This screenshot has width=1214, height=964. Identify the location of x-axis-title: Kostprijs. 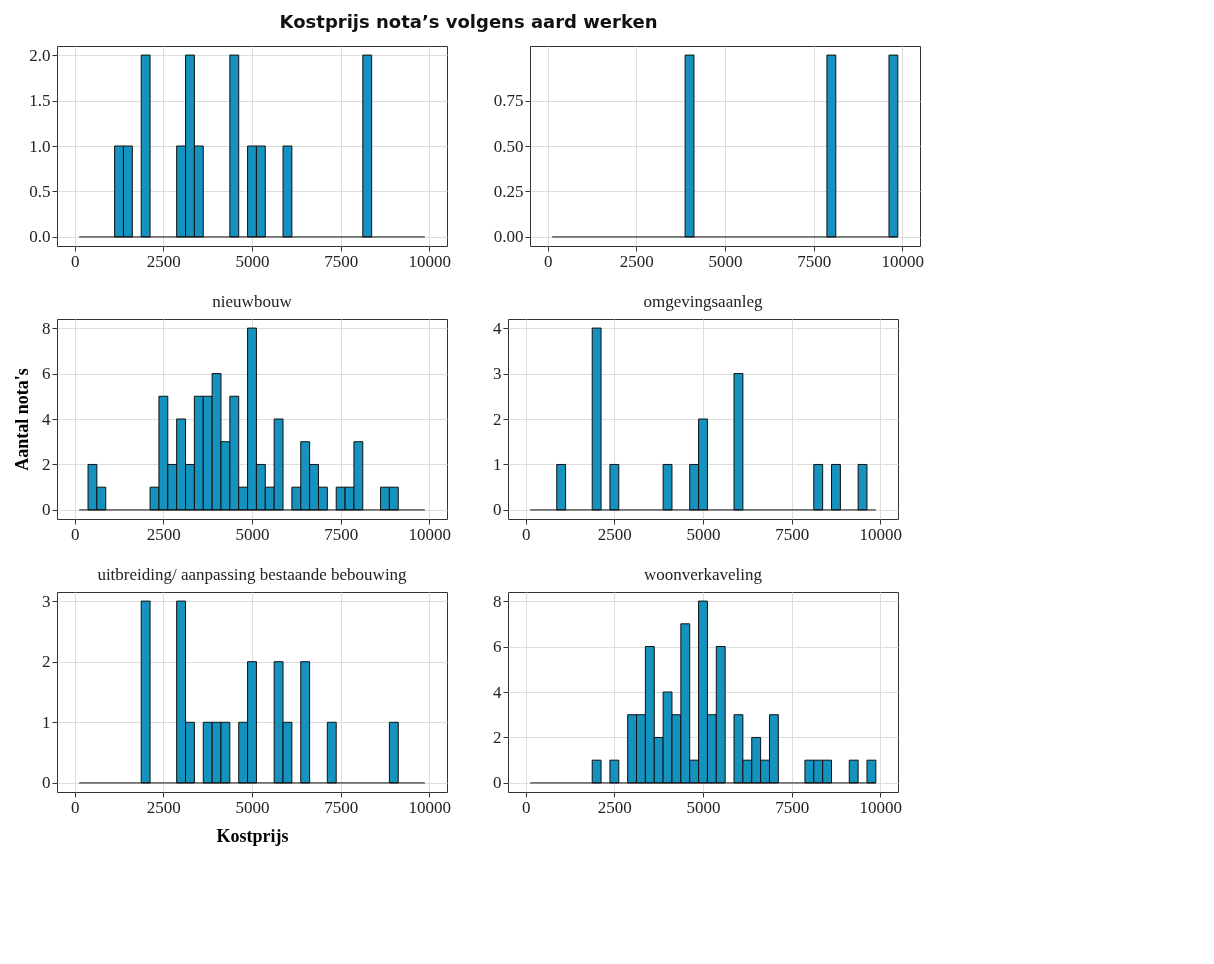
(252, 835).